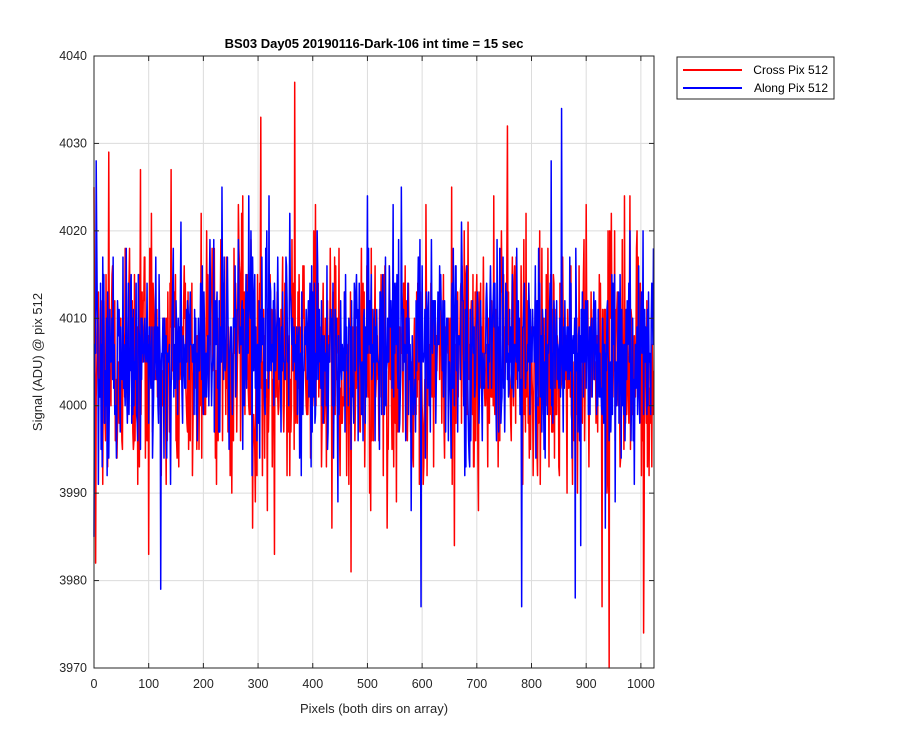 This screenshot has height=750, width=900. I want to click on y-tick-label: 3990, so click(73, 493).